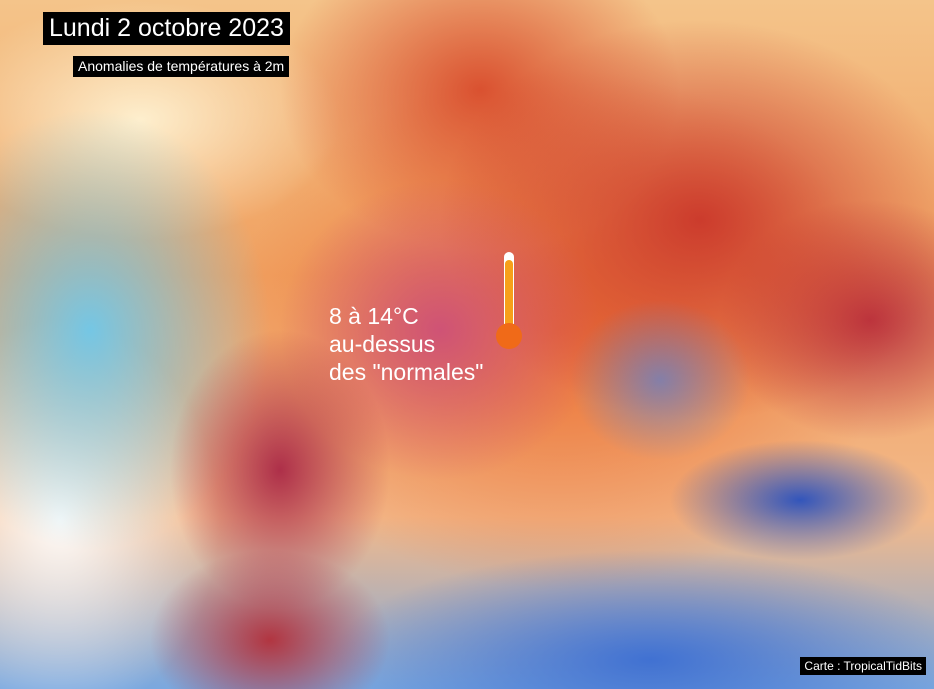 This screenshot has height=689, width=934. I want to click on map-credit: Carte : TropicalTidBits, so click(863, 666).